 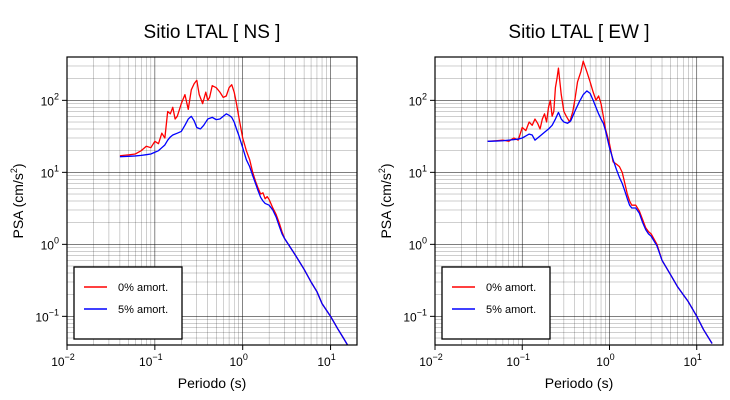 What do you see at coordinates (212, 32) in the screenshot?
I see `chart-title: Sitio LTAL [ NS ]` at bounding box center [212, 32].